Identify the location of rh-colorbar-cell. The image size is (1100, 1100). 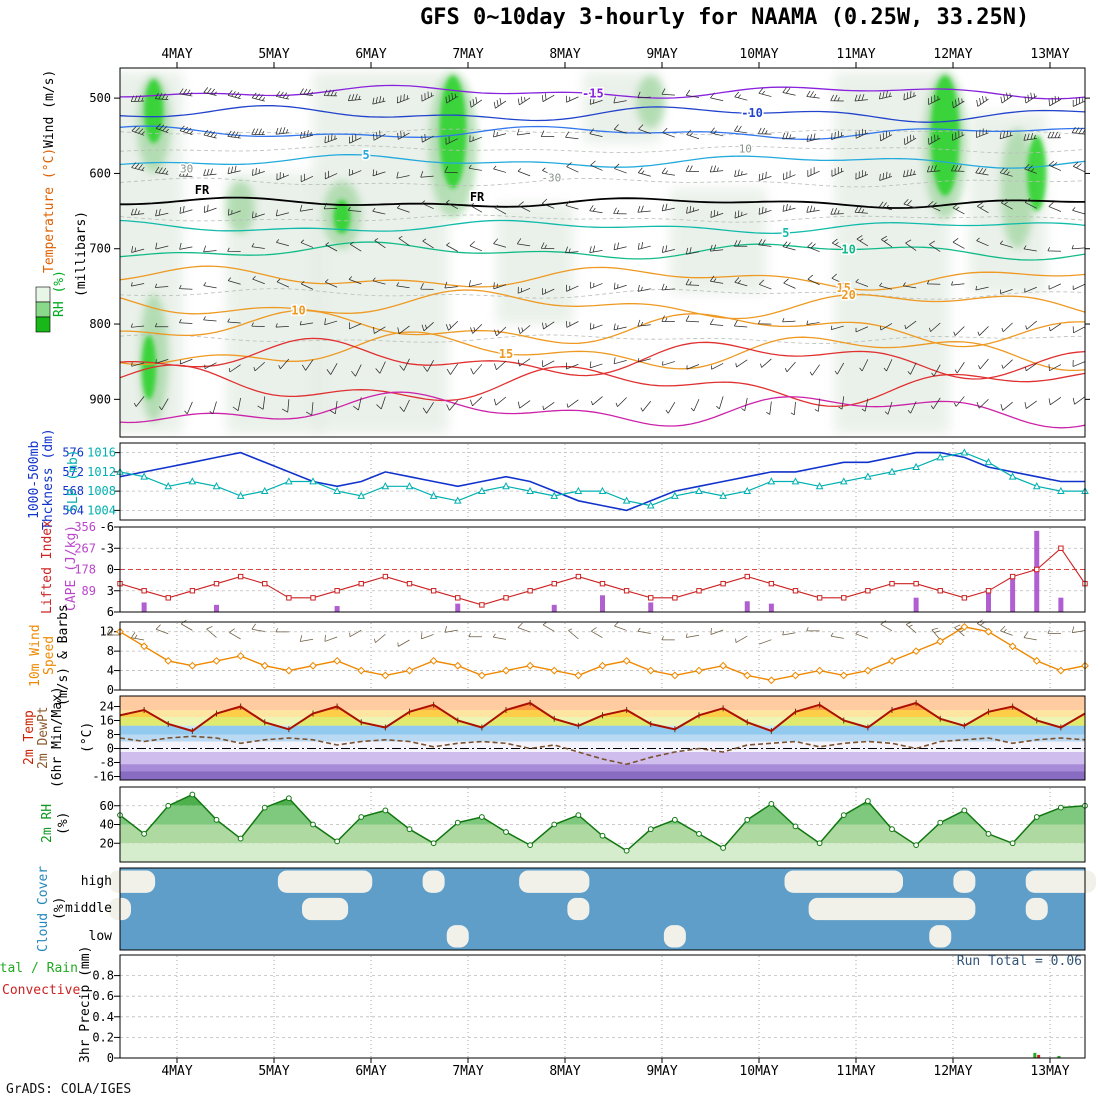
(43, 324).